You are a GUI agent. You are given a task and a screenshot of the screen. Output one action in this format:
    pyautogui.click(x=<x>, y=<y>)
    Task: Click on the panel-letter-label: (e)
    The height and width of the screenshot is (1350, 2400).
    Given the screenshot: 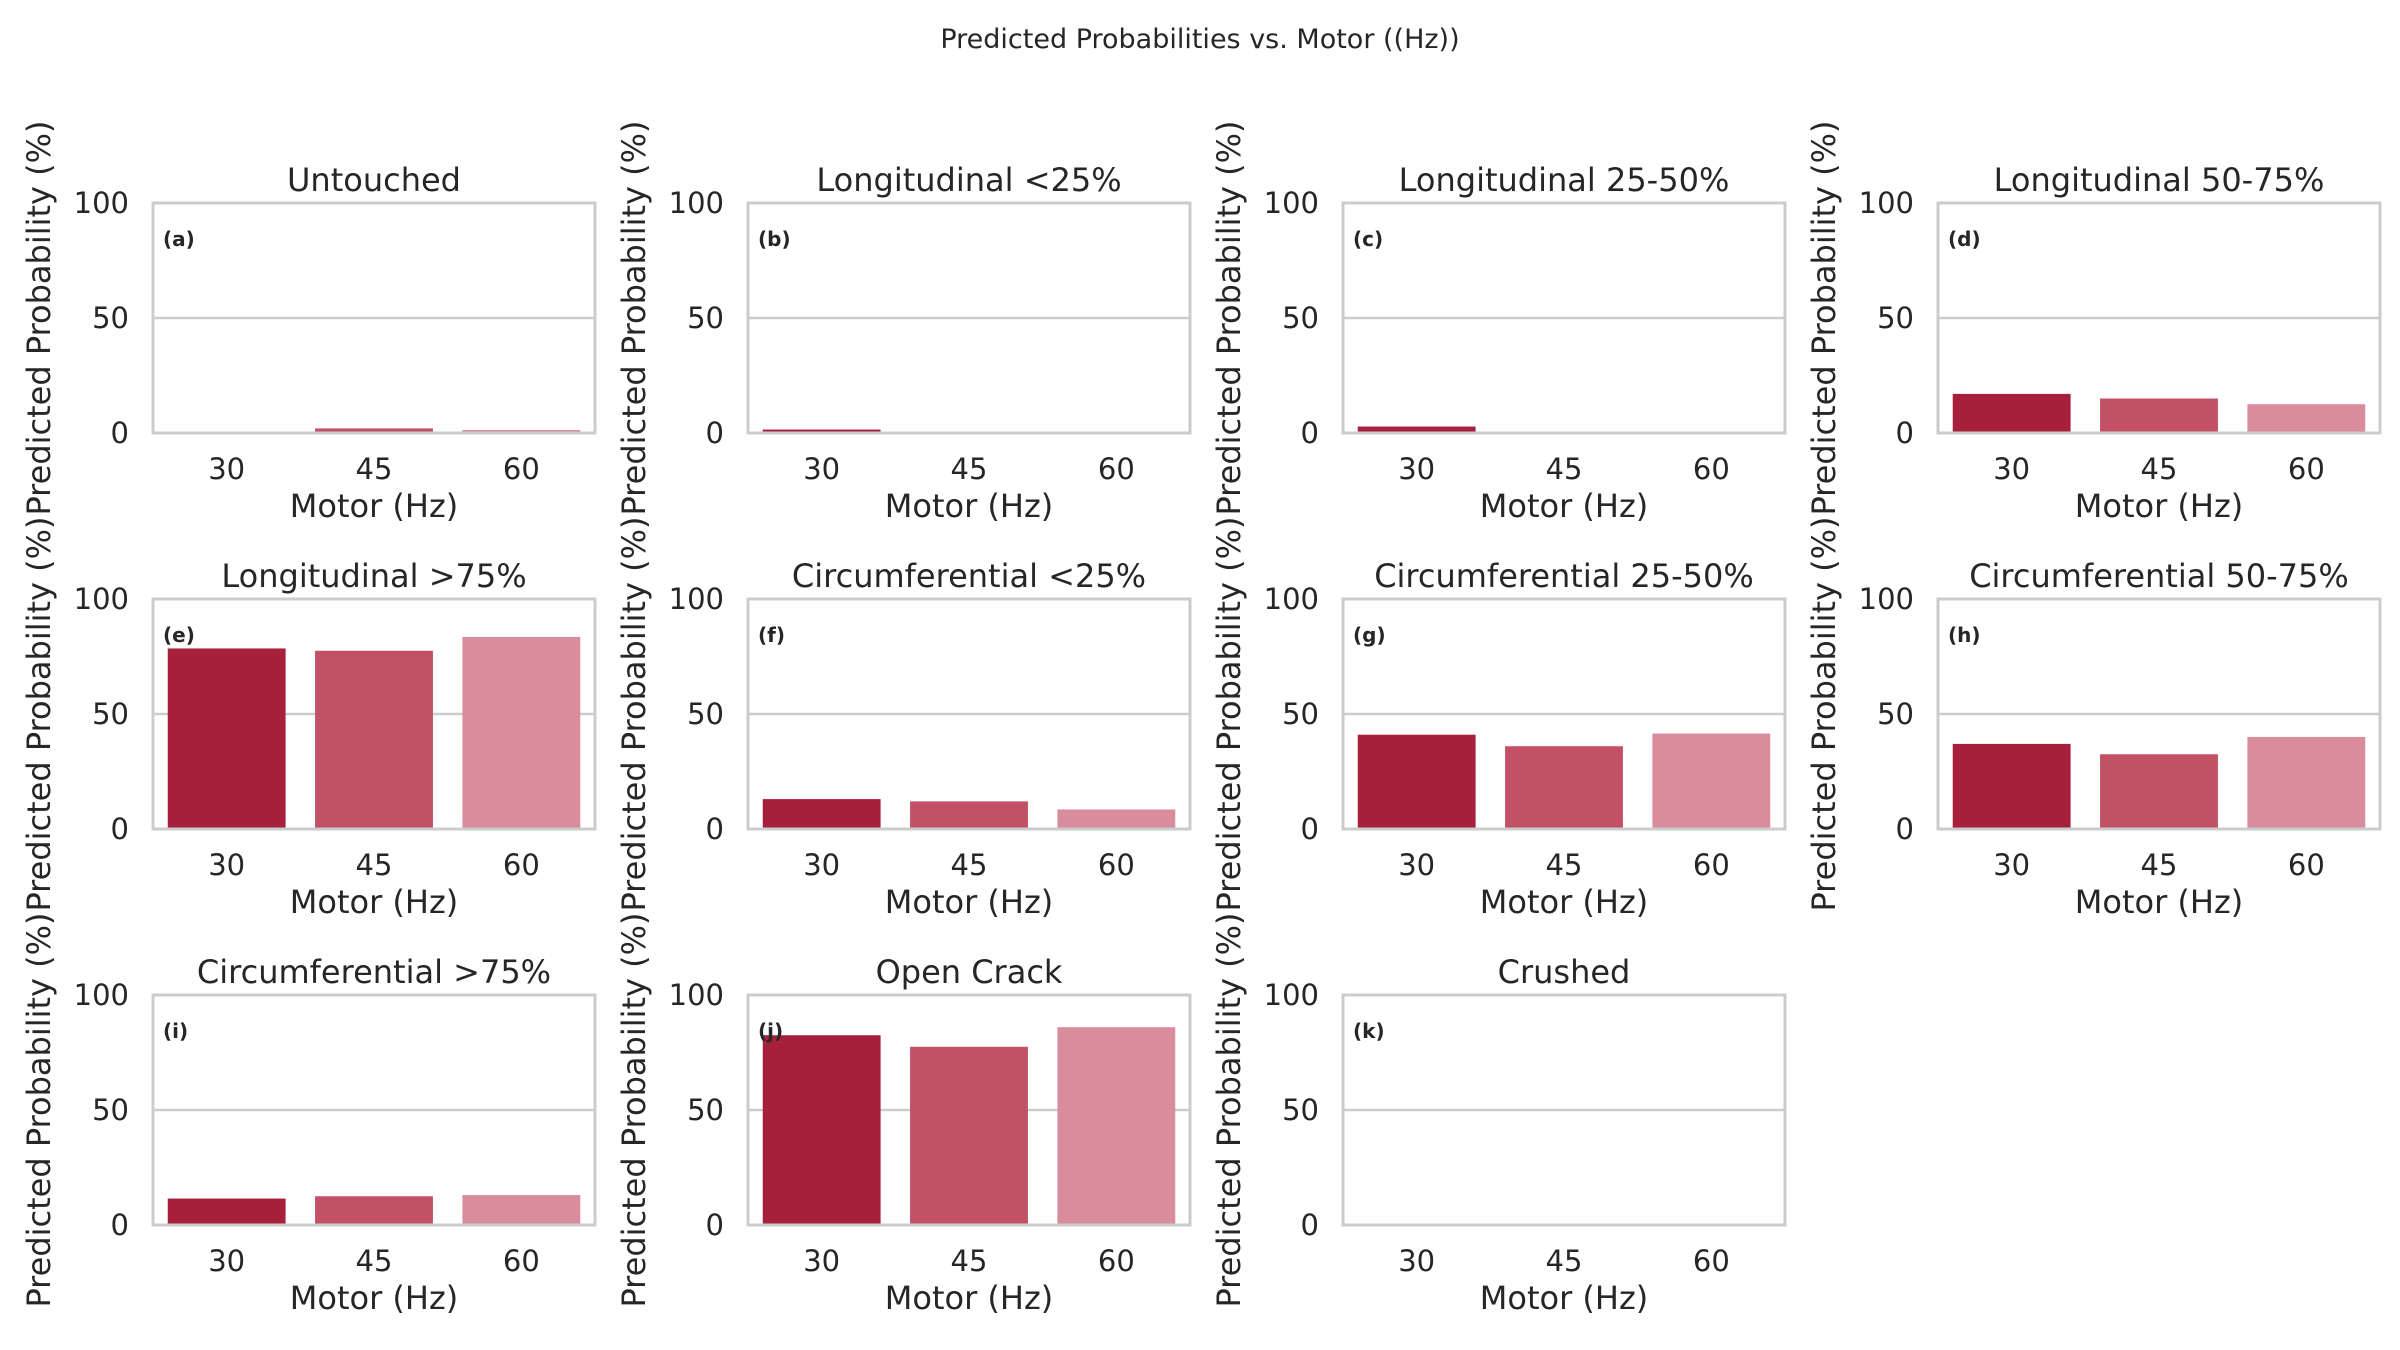 What is the action you would take?
    pyautogui.click(x=179, y=635)
    